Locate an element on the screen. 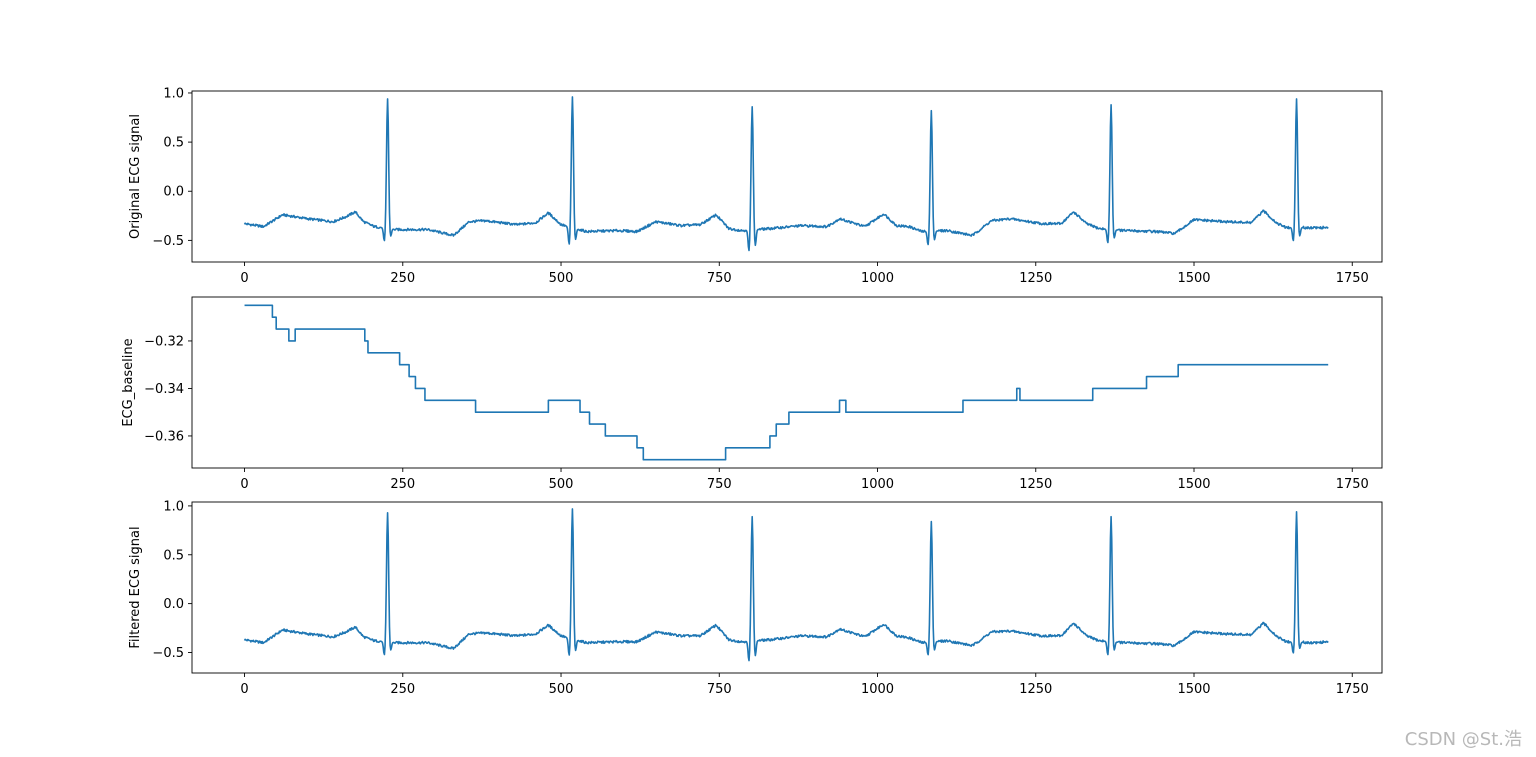 The height and width of the screenshot is (757, 1536). y-axis-label: Original ECG signal is located at coordinates (135, 176).